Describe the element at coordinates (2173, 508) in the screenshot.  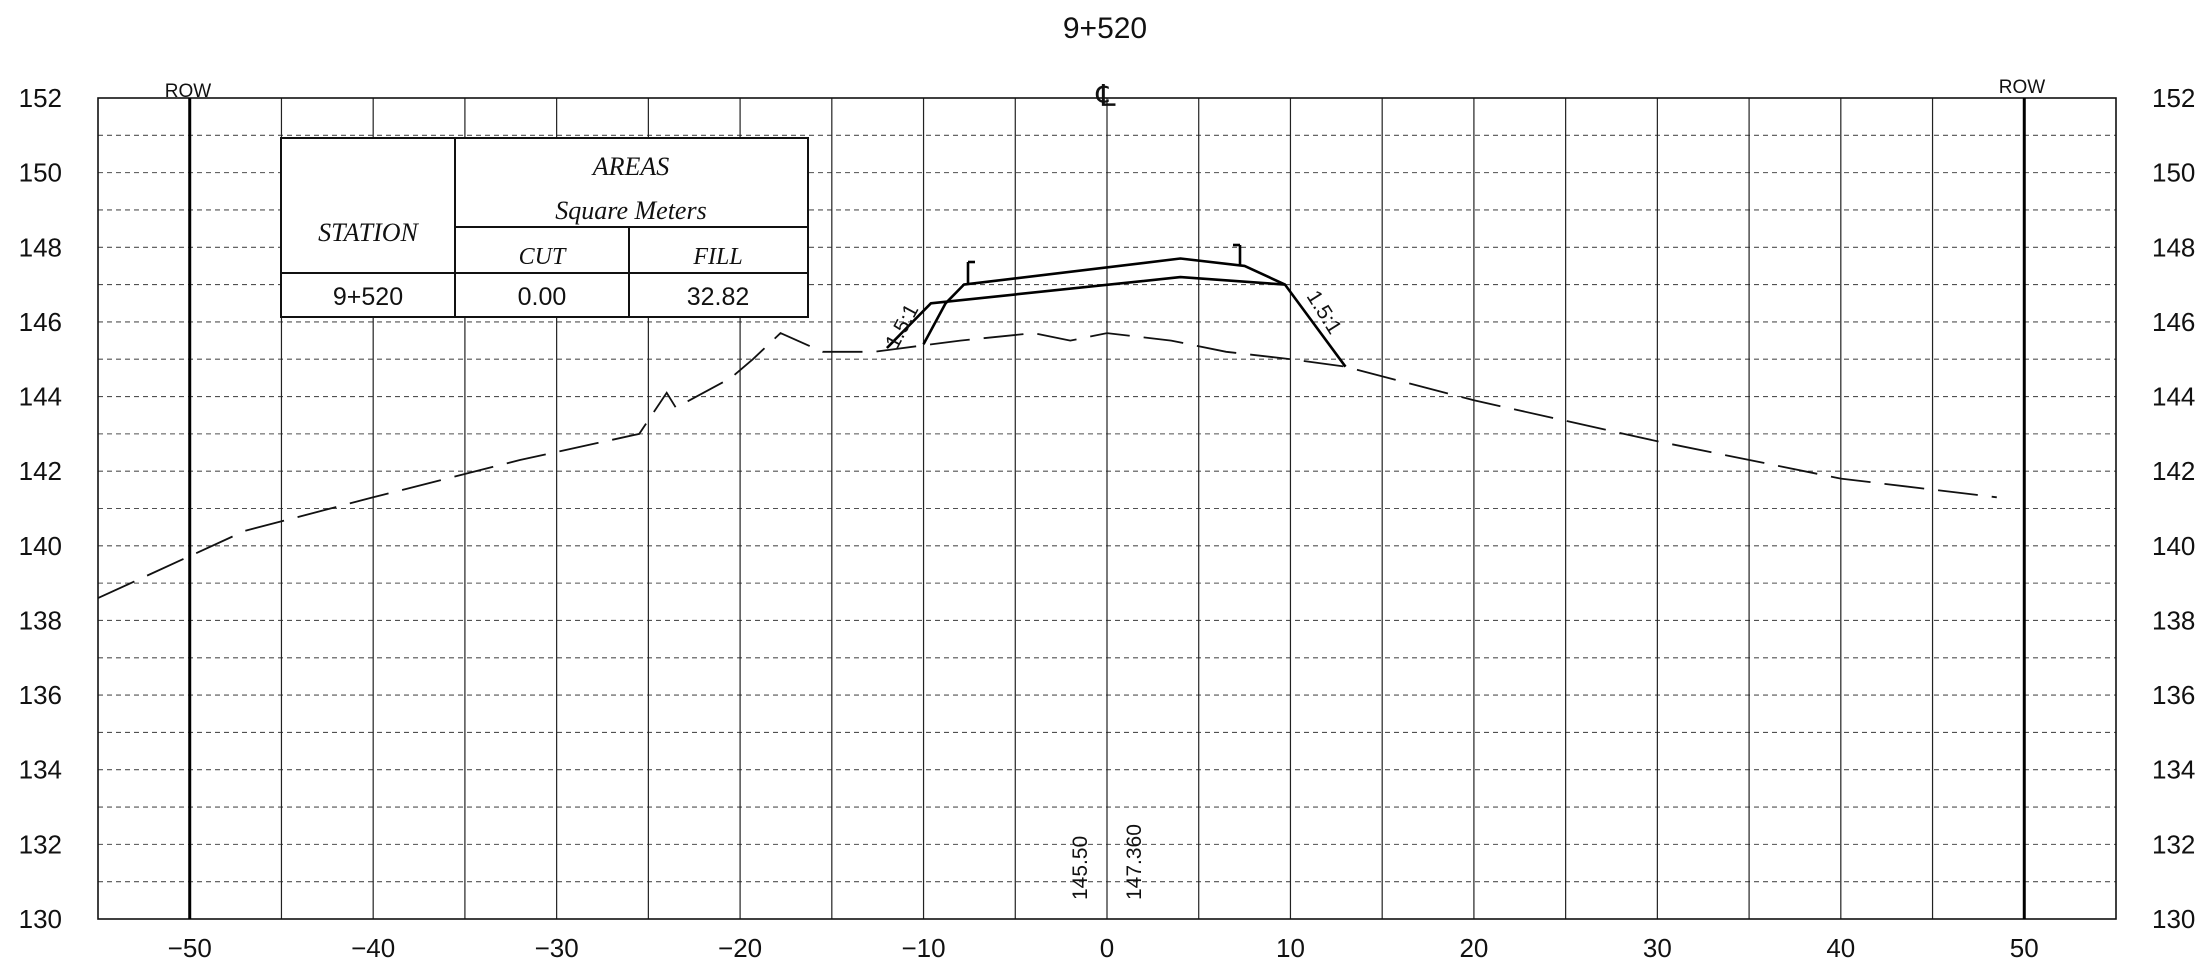
I see `y-axis-right: 130 132 134 136 138 140 142 144 146 148 150 152` at that location.